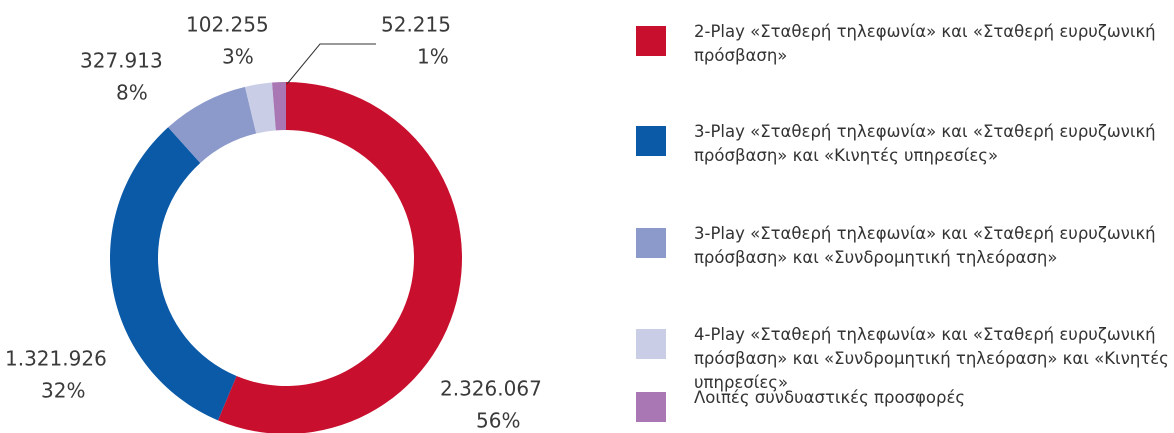 This screenshot has width=1174, height=433. What do you see at coordinates (227, 25) in the screenshot?
I see `value-label: 102.255` at bounding box center [227, 25].